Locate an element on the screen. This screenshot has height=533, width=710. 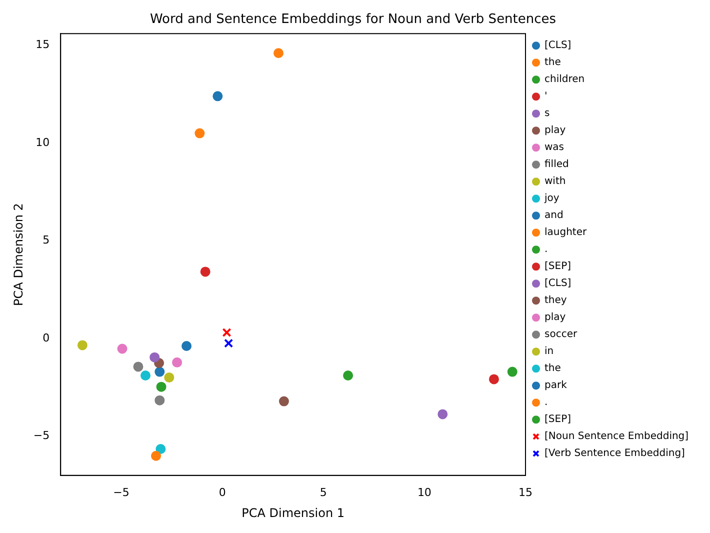
y-tick-label: −5 is located at coordinates (41, 435).